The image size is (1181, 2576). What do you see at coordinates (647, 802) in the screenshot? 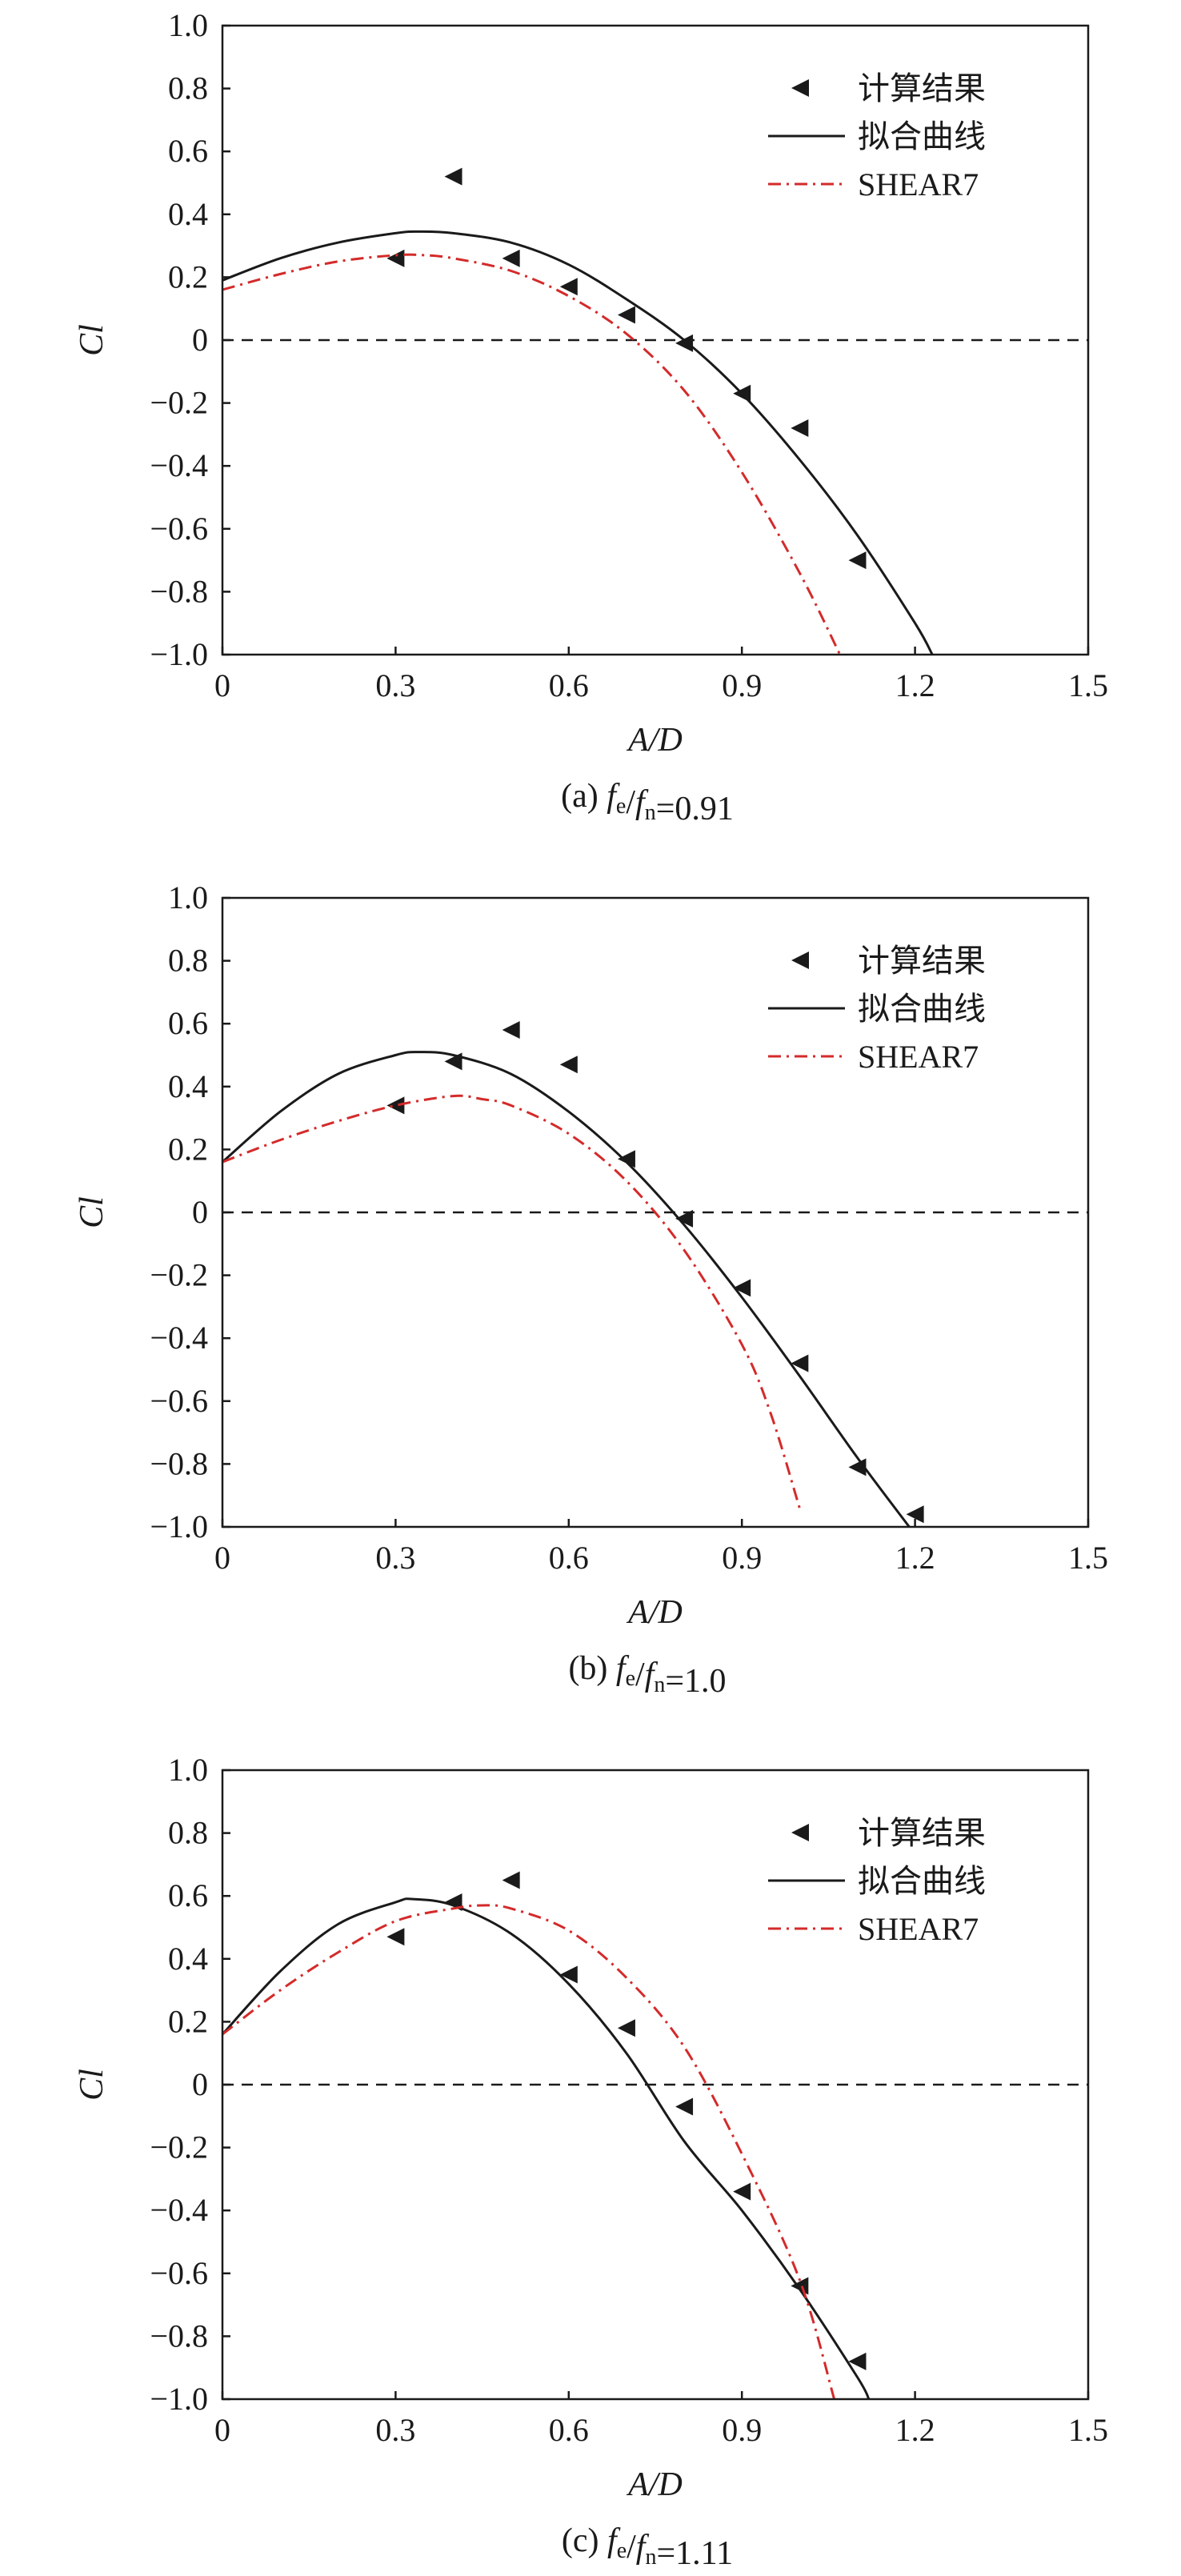
I see `panel-caption: (a) fe/fn=0.91` at bounding box center [647, 802].